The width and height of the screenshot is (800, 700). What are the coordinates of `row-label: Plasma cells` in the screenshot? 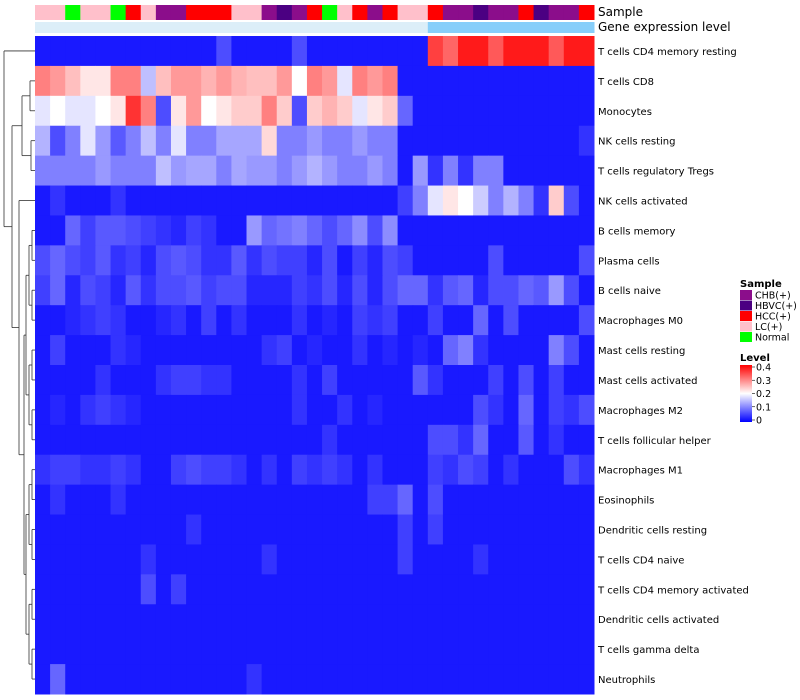 It's located at (629, 261).